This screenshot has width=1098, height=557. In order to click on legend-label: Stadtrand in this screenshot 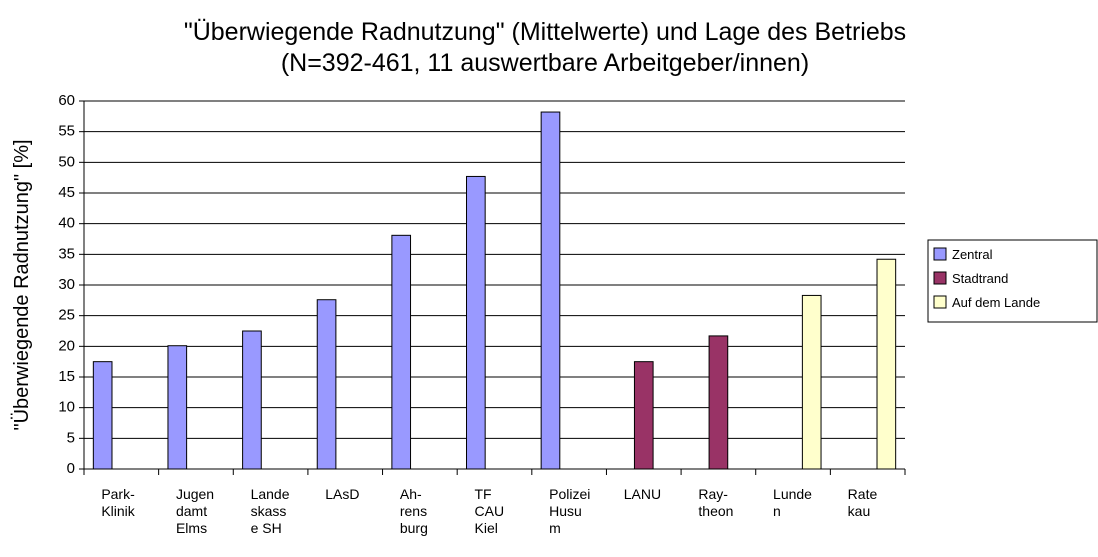, I will do `click(980, 278)`.